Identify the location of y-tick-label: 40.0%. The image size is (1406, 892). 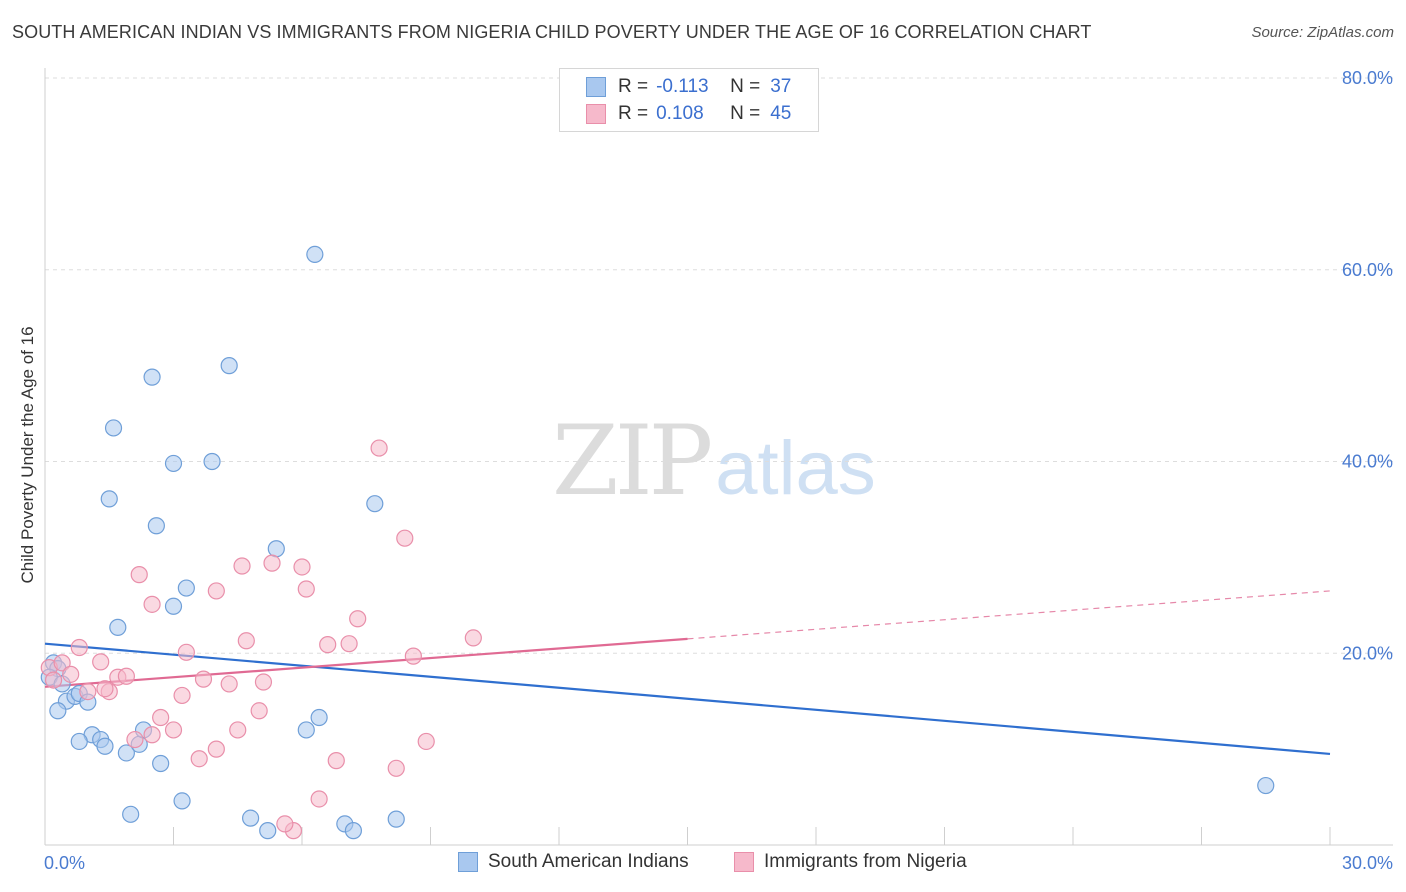
(1367, 462).